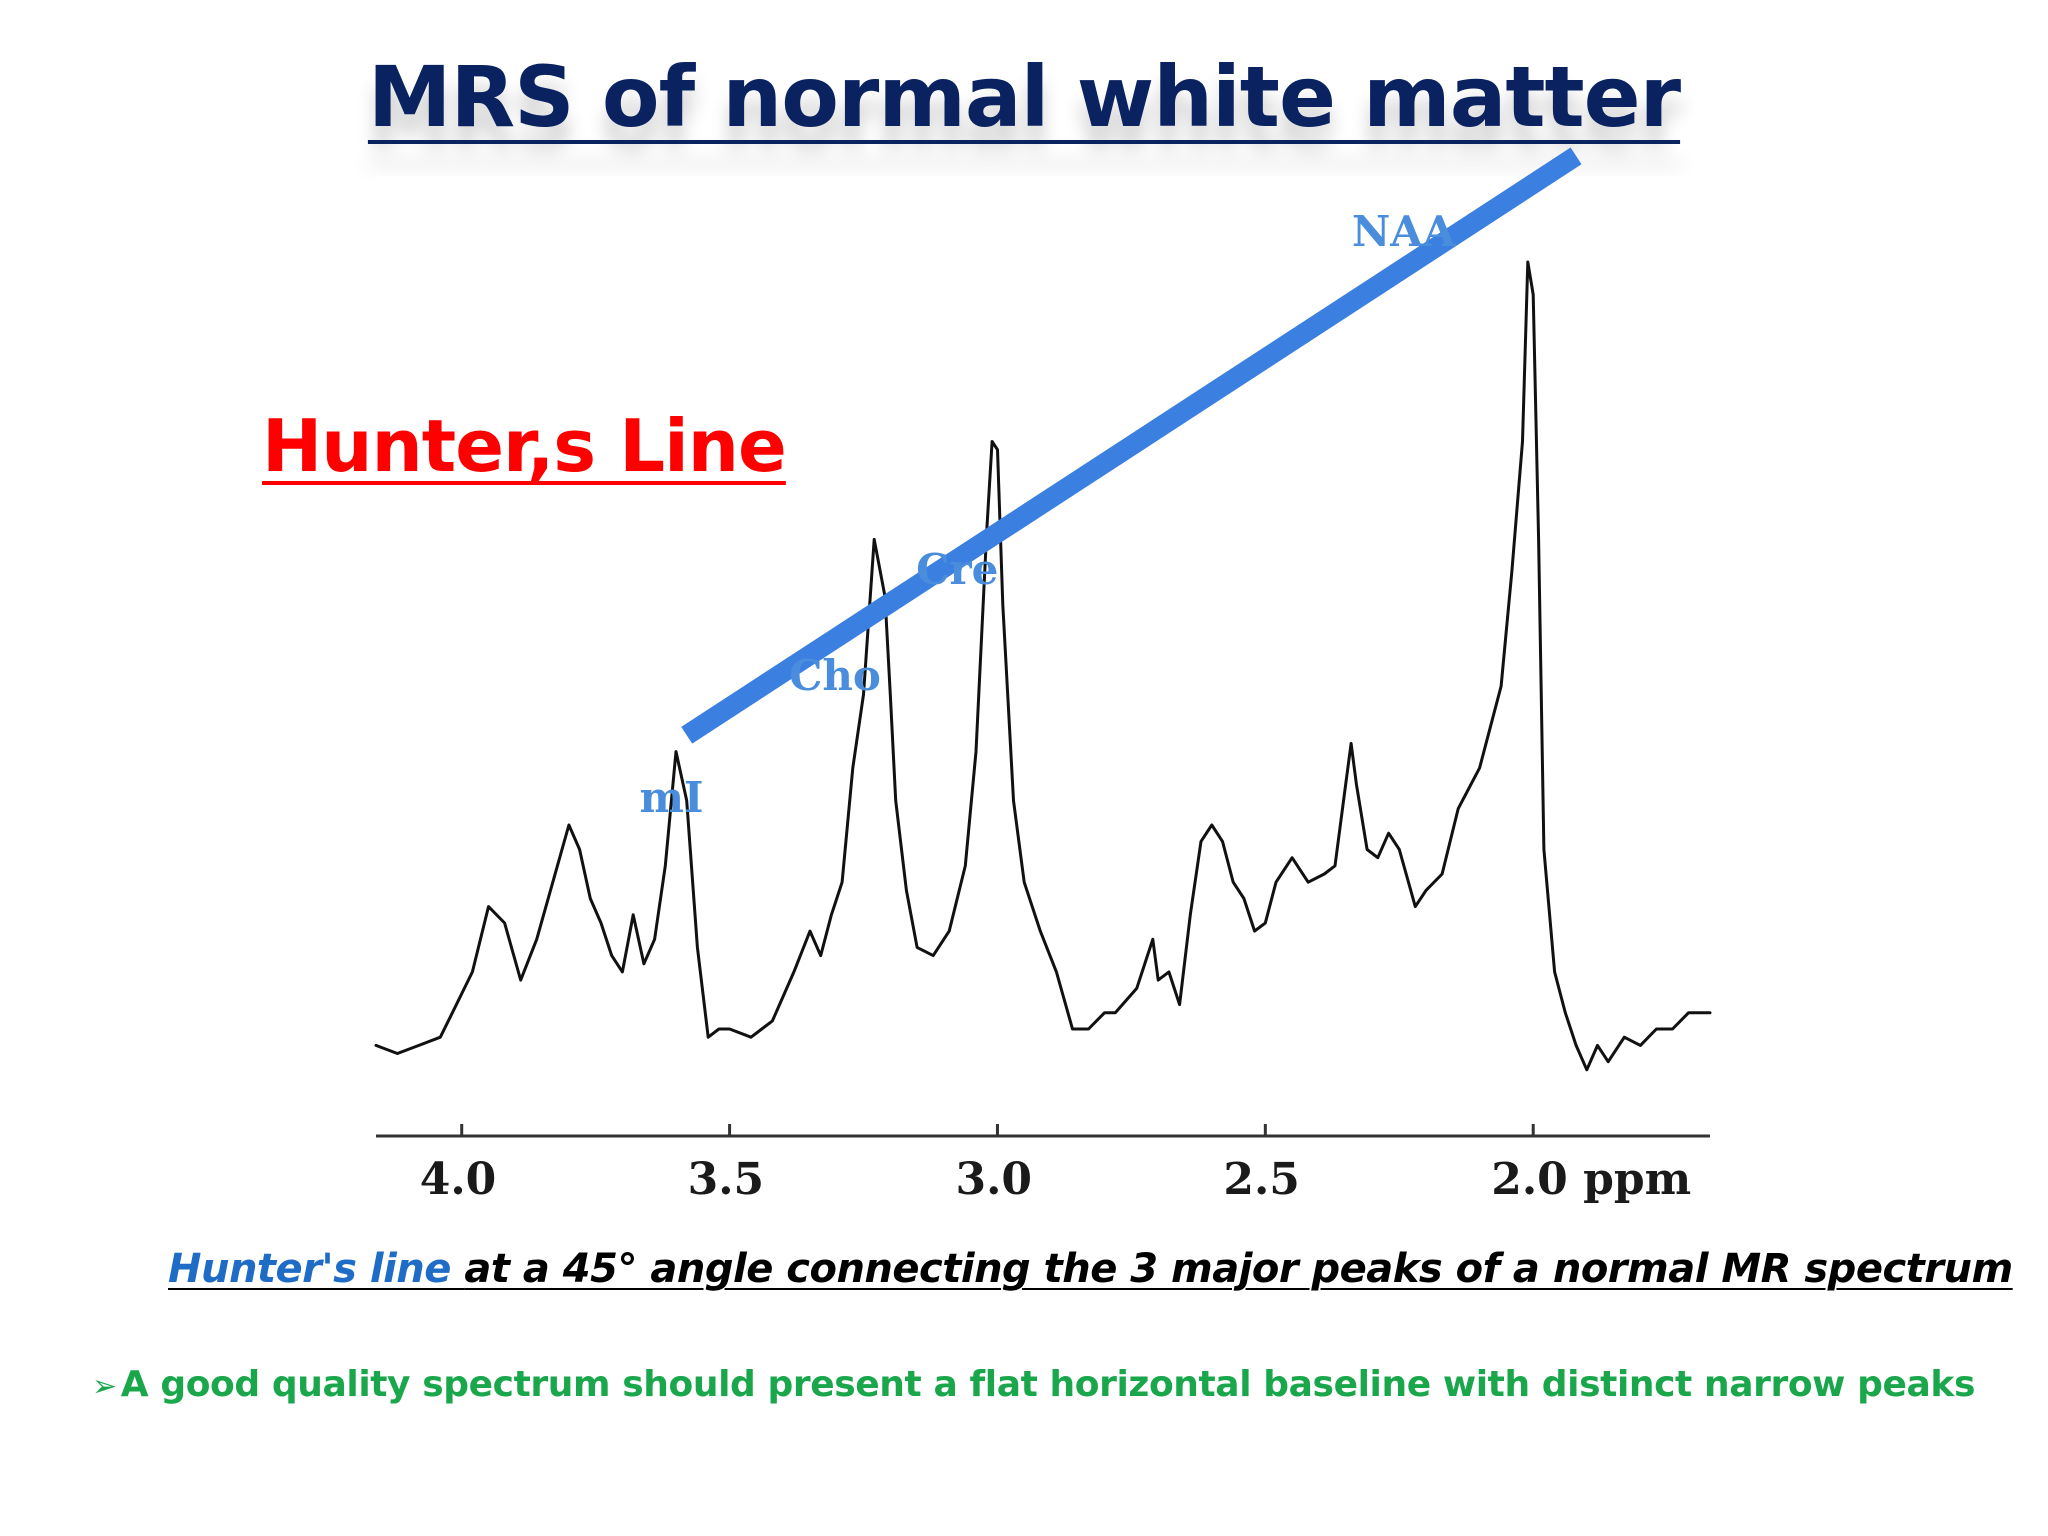 This screenshot has width=2048, height=1536. I want to click on peak-label-cre: Cre, so click(957, 569).